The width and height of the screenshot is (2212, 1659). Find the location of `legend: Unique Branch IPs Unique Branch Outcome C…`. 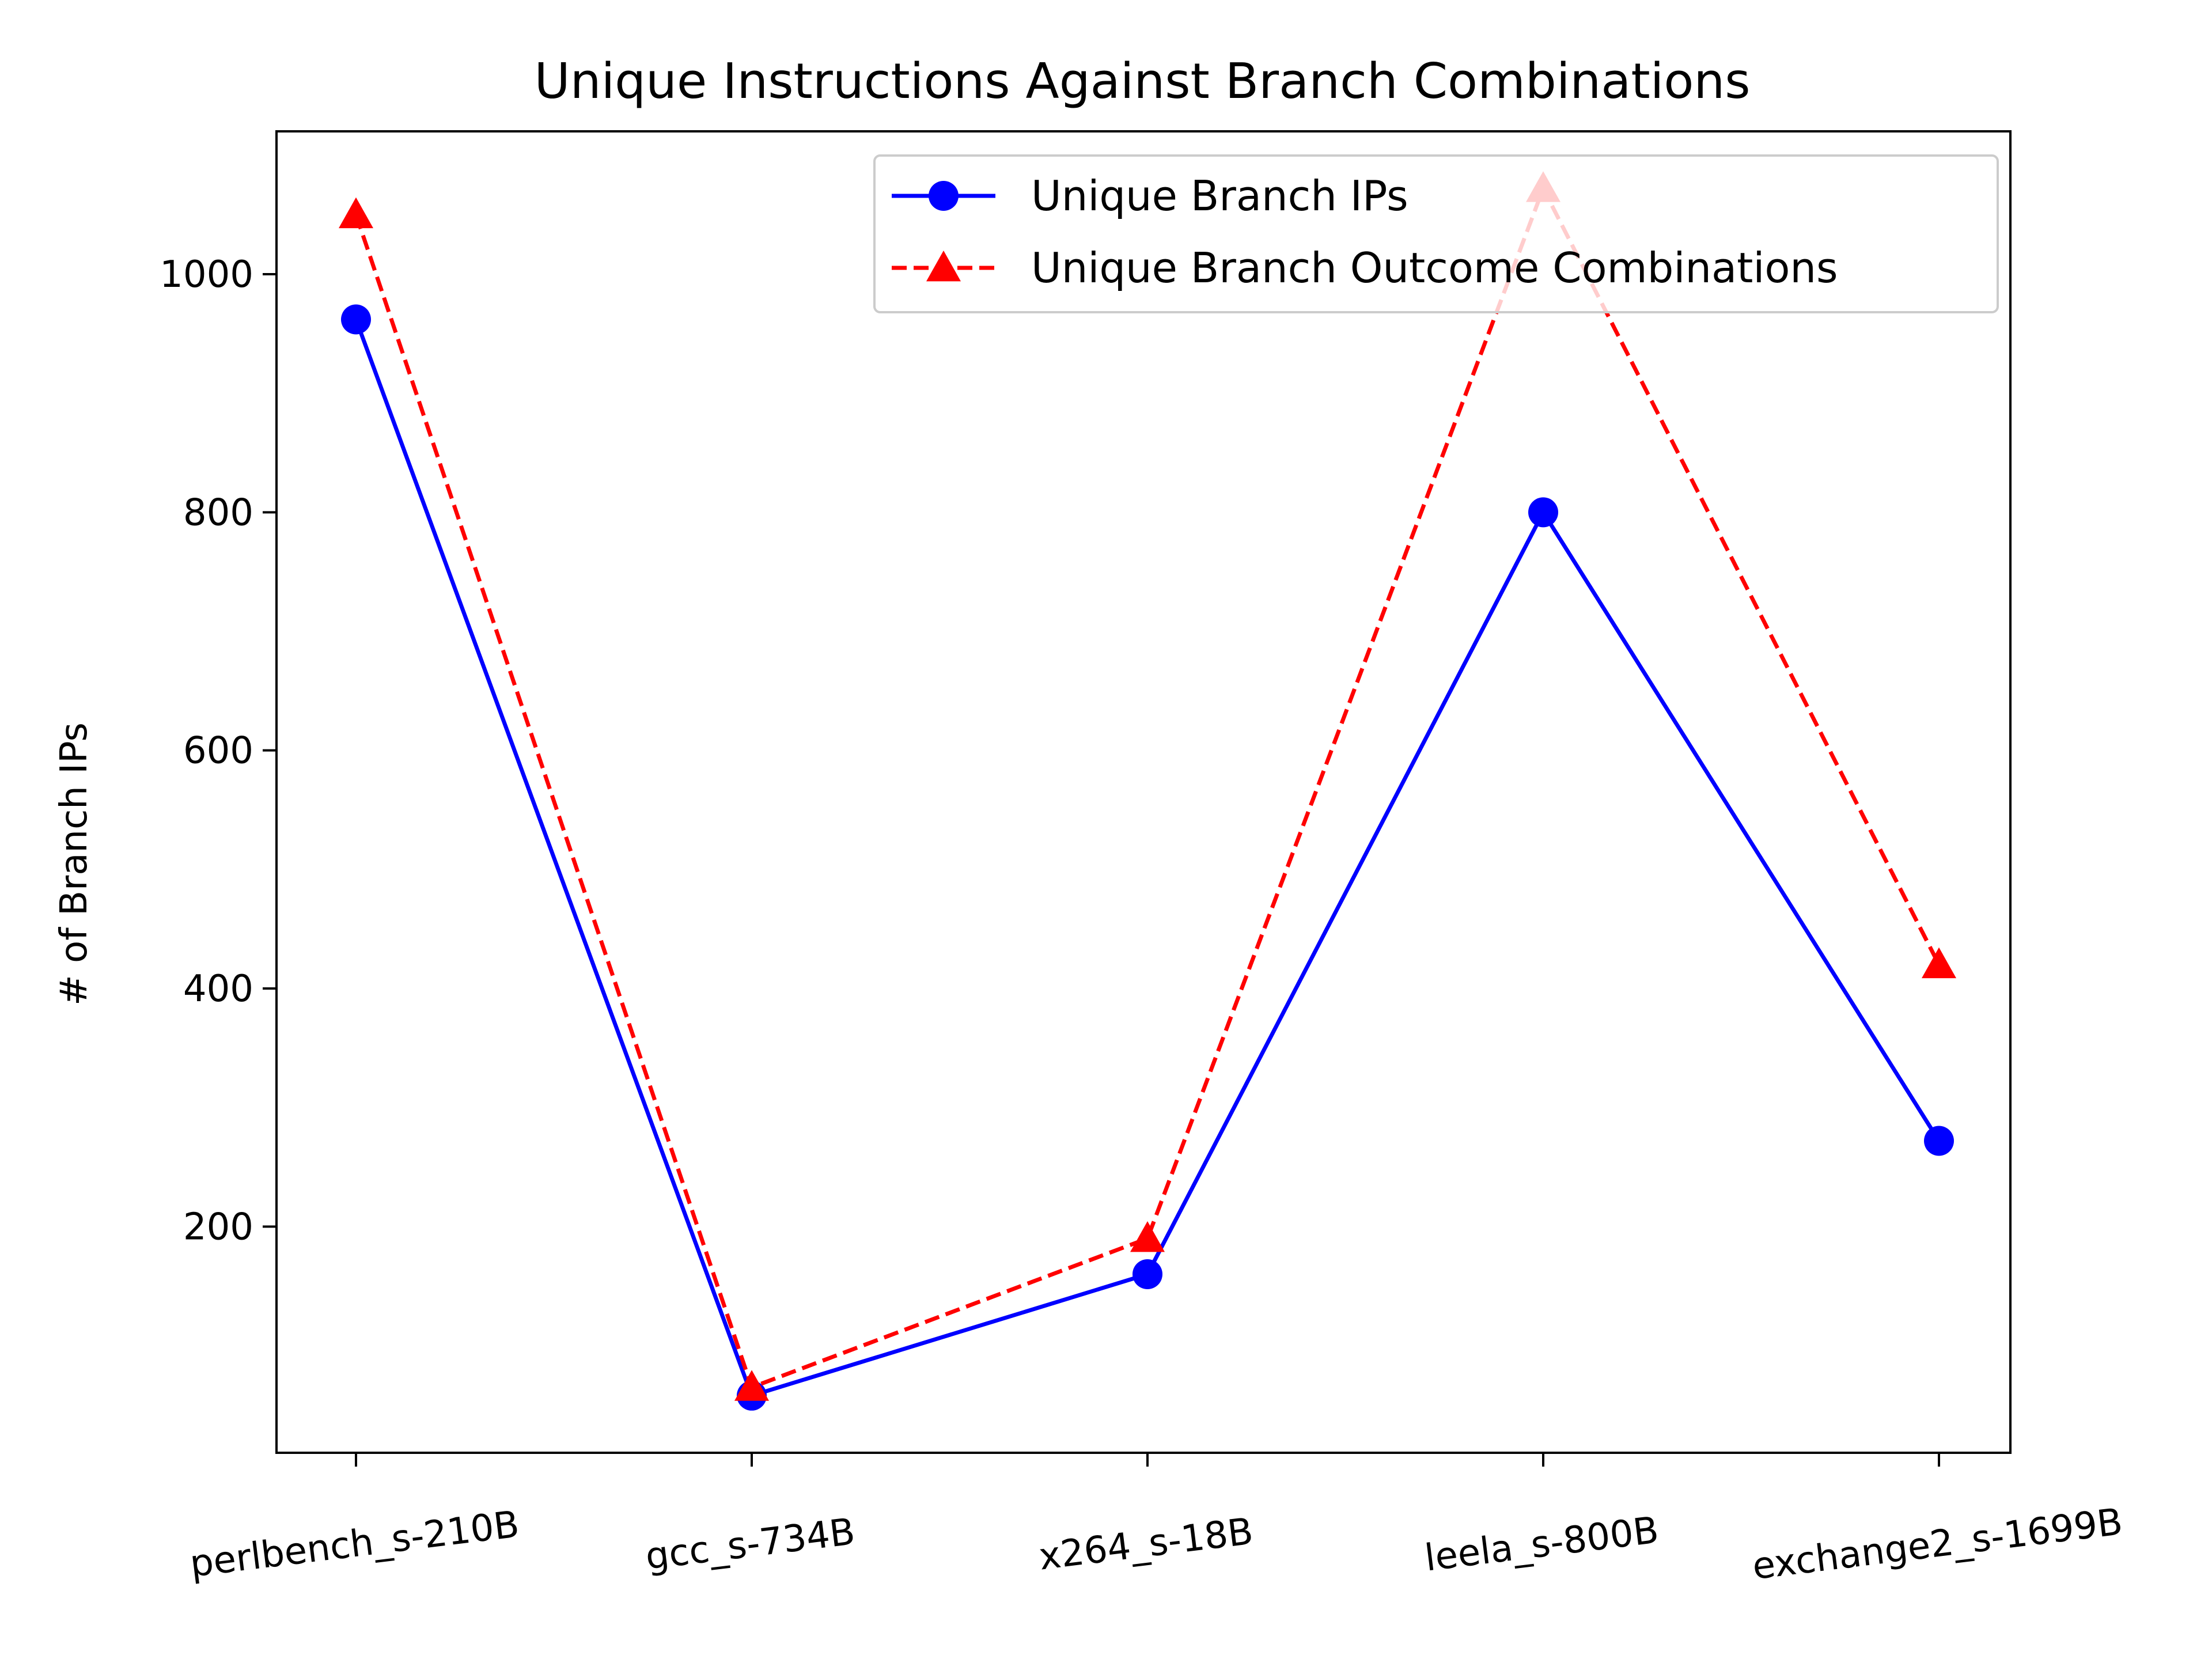

legend: Unique Branch IPs Unique Branch Outcome C… is located at coordinates (1436, 233).